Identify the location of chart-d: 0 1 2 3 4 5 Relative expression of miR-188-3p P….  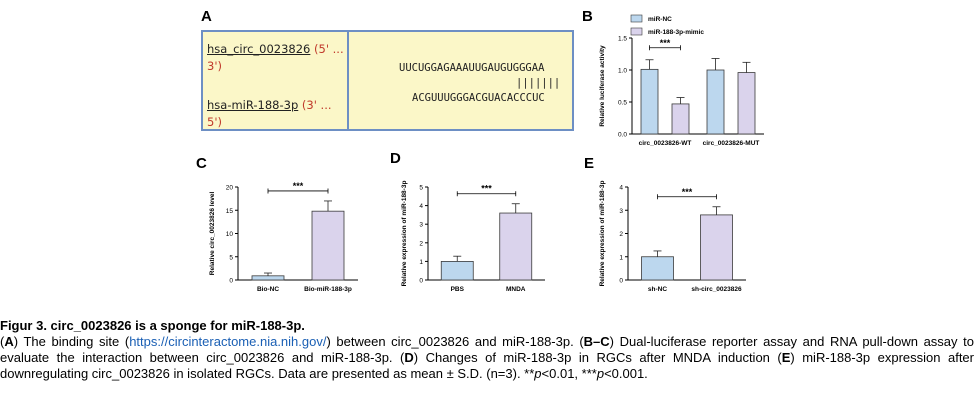
(473, 237).